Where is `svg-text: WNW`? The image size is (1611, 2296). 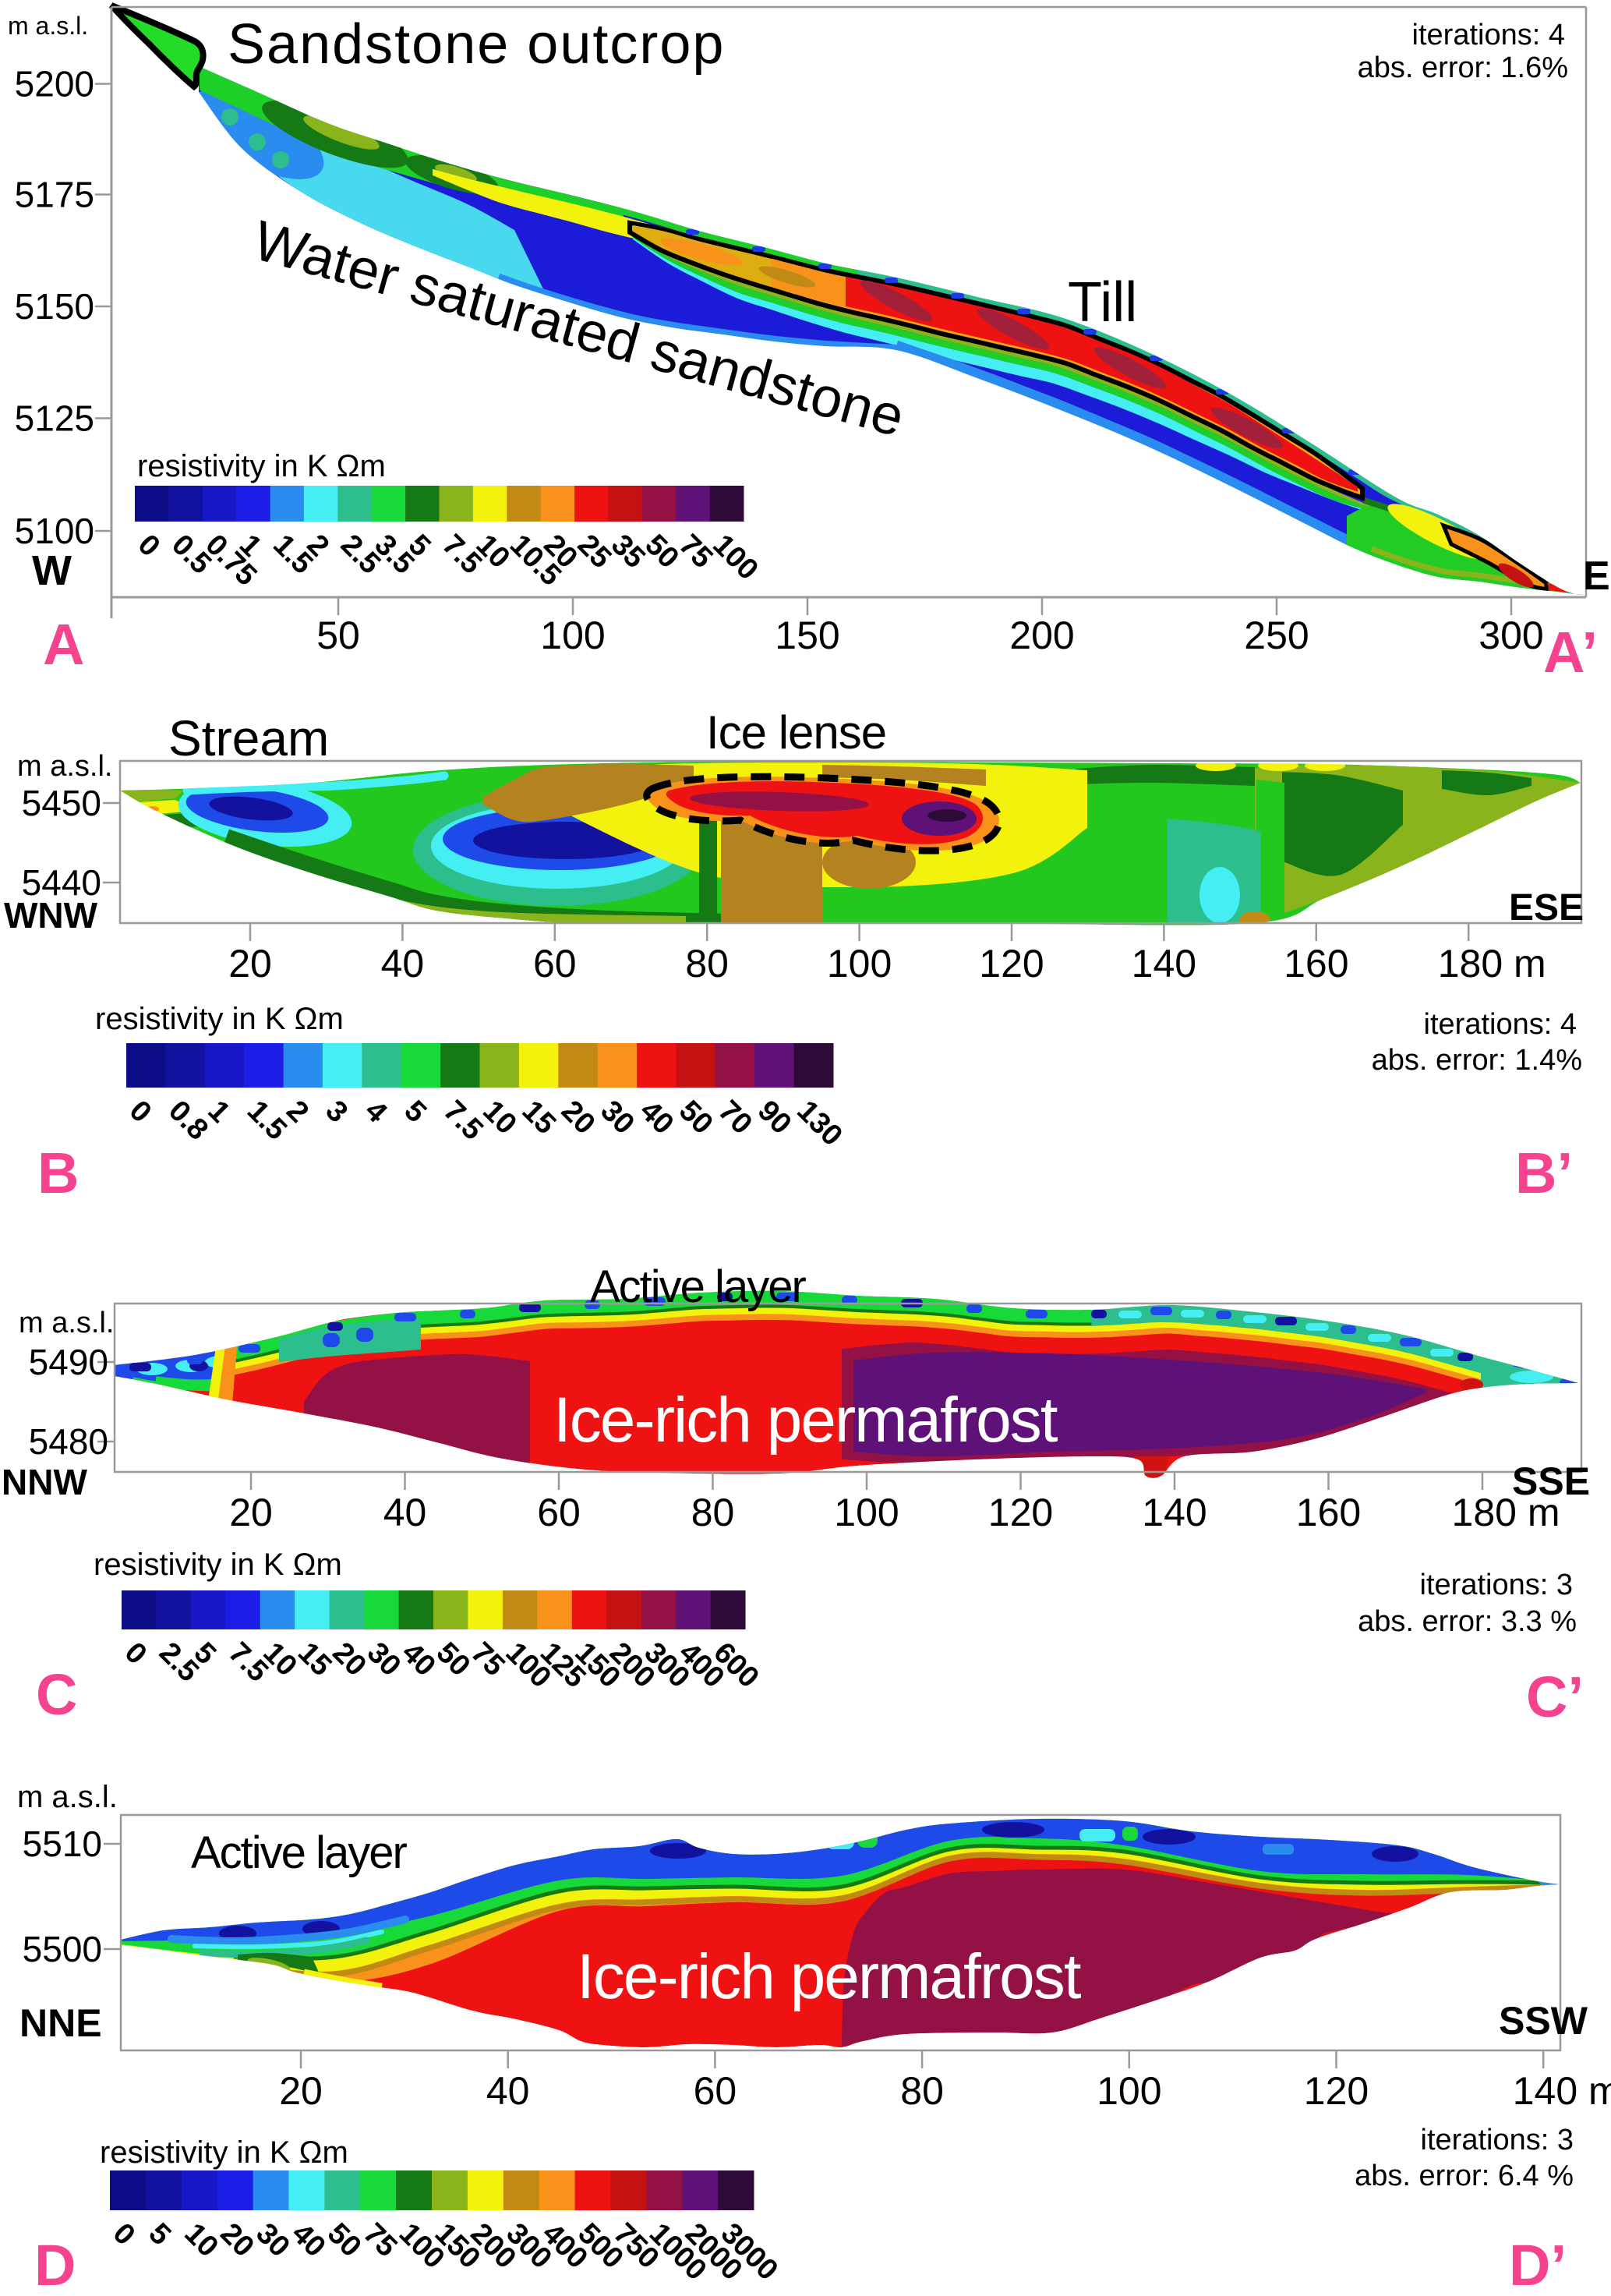 svg-text: WNW is located at coordinates (51, 915).